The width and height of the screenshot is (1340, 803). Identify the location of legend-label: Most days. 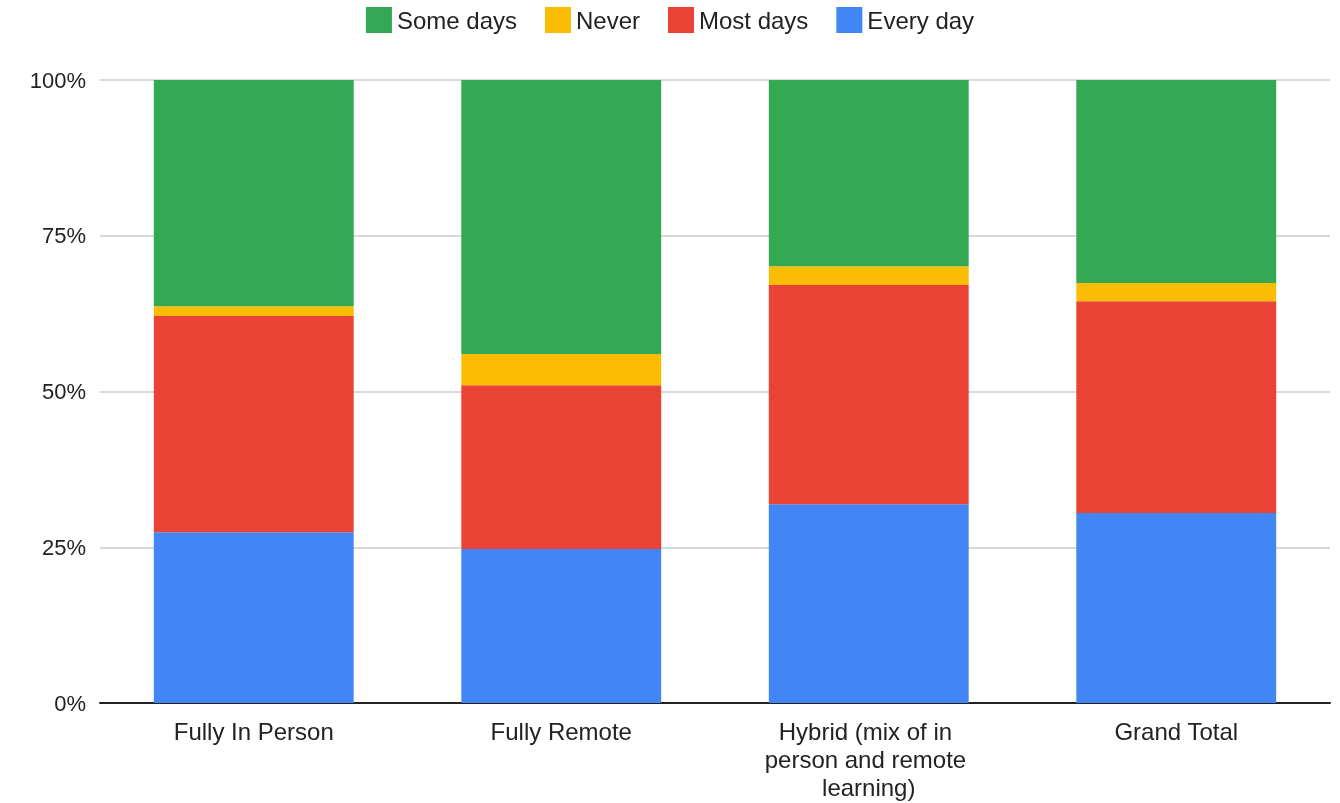
(754, 20).